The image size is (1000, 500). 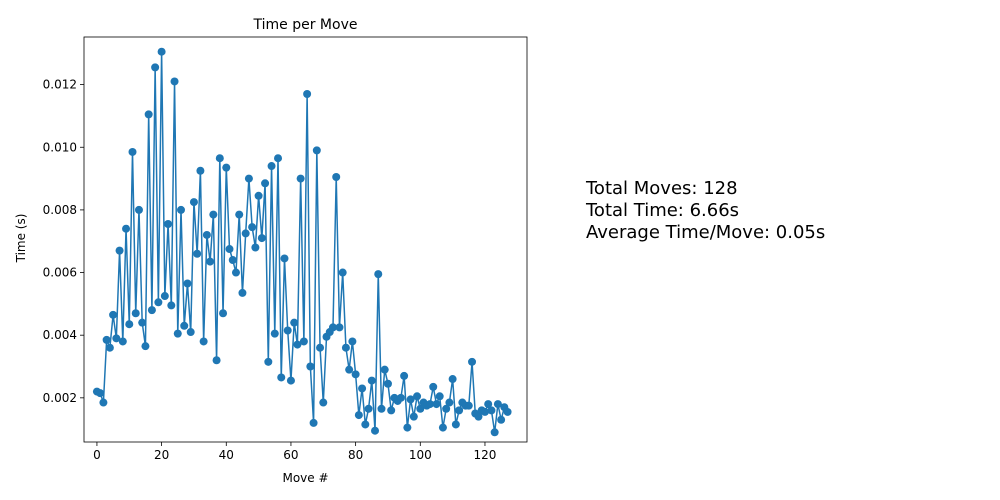 What do you see at coordinates (226, 455) in the screenshot?
I see `x-tick-label: 40` at bounding box center [226, 455].